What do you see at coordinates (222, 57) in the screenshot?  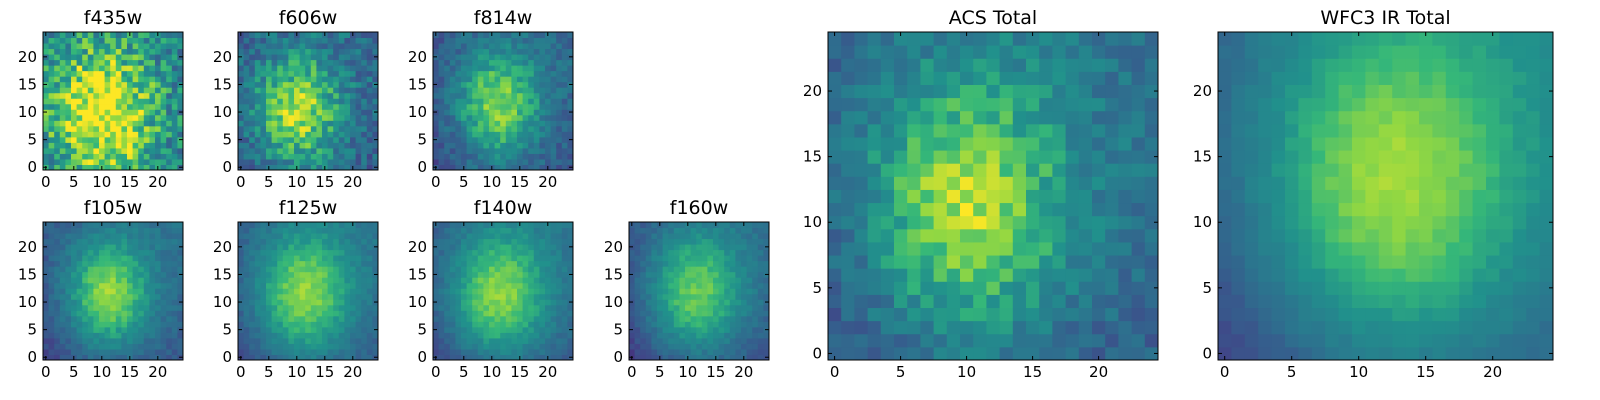 I see `y-tick-label: 20` at bounding box center [222, 57].